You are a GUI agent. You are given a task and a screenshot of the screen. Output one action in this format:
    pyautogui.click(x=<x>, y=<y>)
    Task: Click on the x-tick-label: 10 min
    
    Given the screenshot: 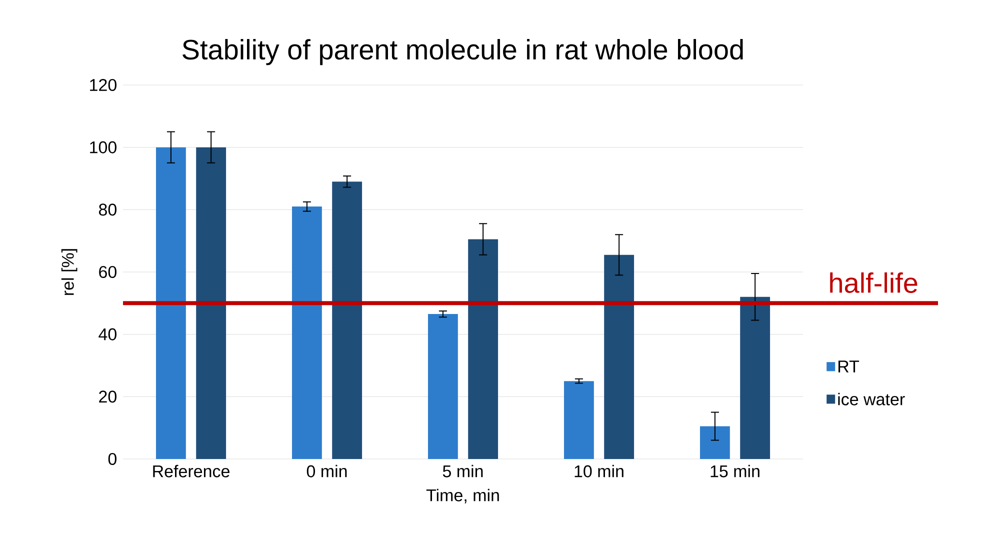 What is the action you would take?
    pyautogui.click(x=599, y=471)
    